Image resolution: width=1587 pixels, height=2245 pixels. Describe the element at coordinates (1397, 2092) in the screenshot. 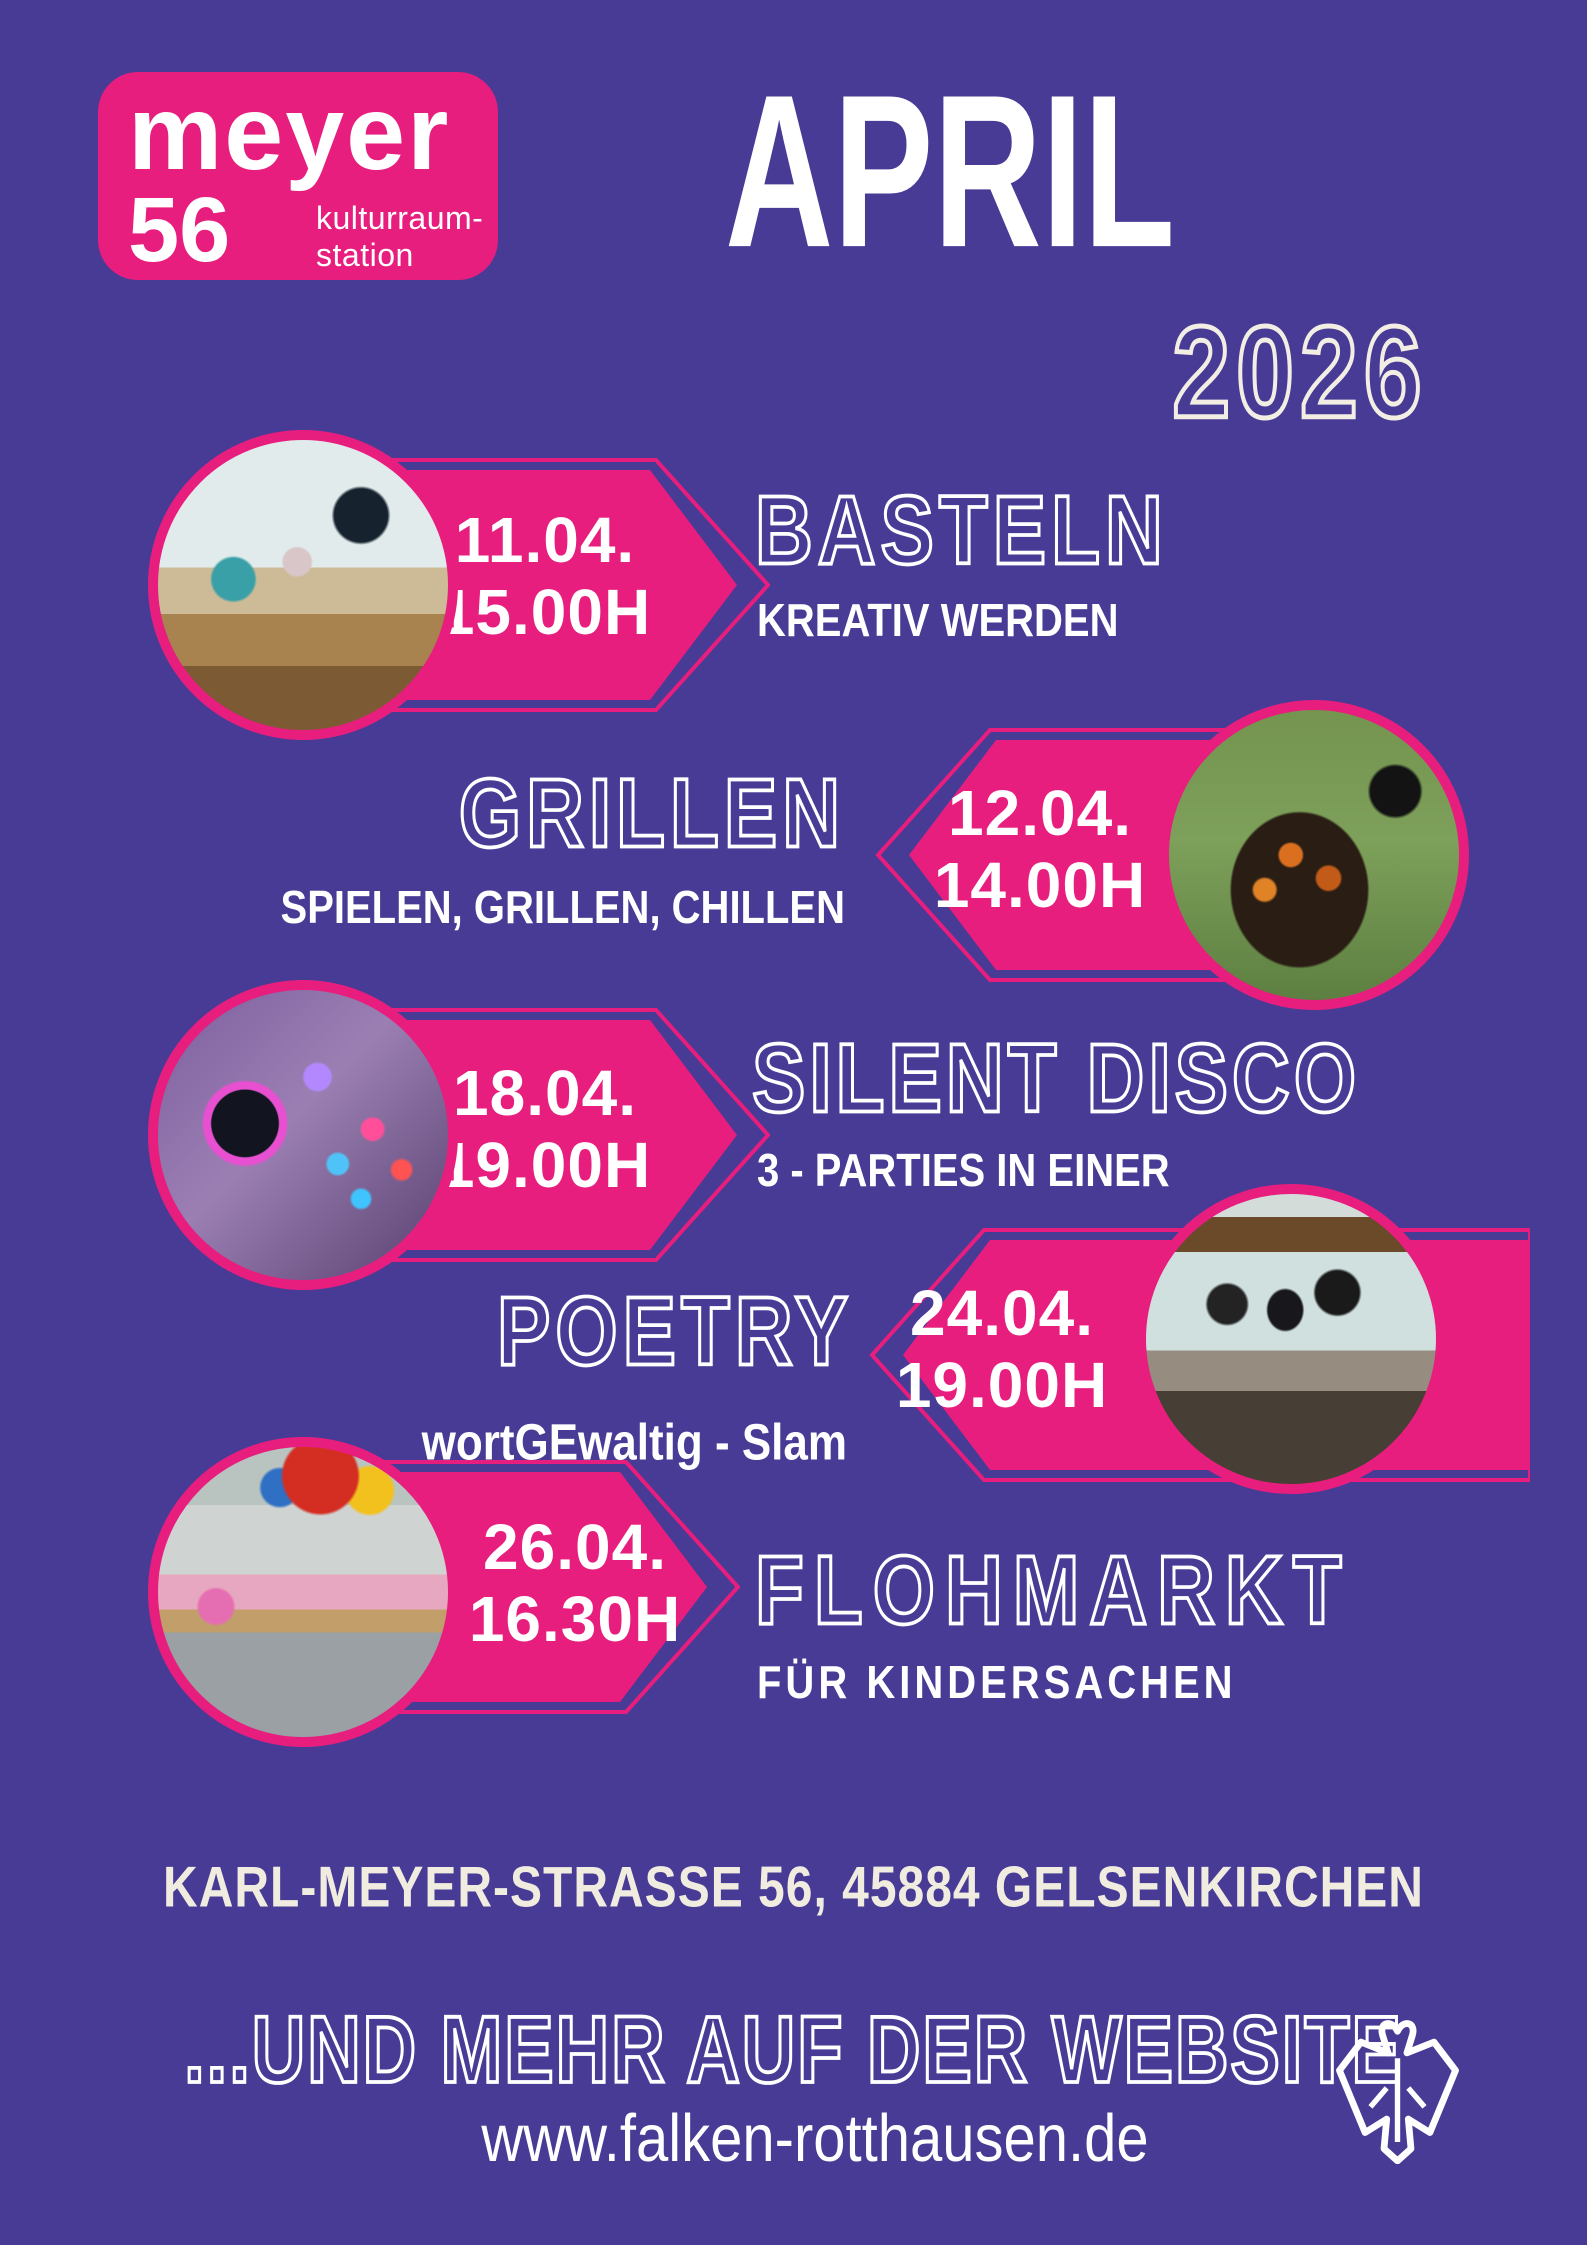

I see `falken-icon` at that location.